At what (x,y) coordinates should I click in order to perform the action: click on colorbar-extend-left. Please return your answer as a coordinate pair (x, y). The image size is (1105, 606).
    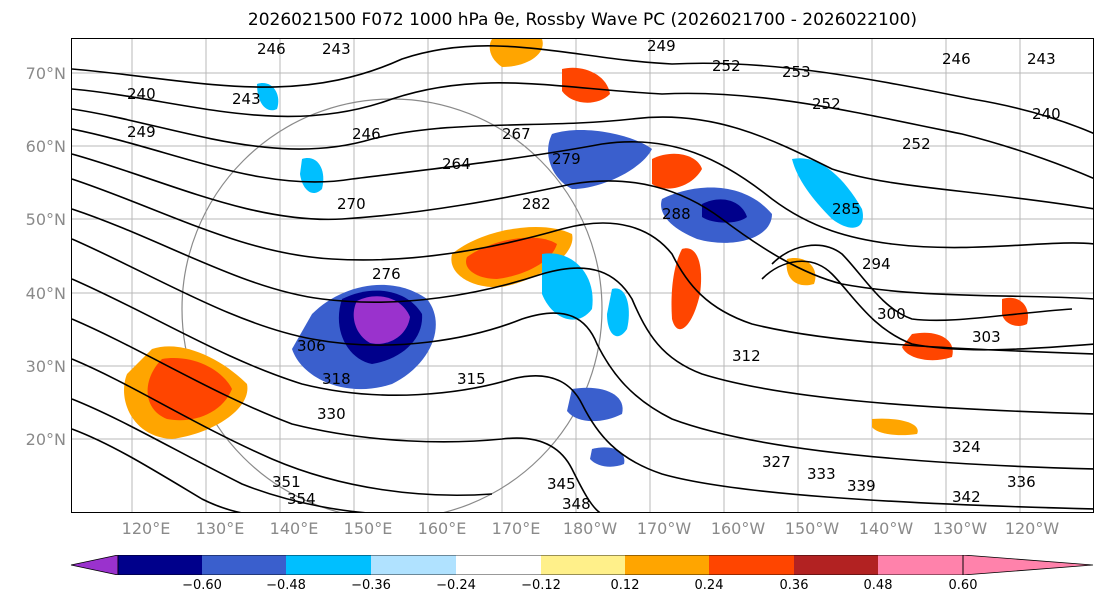
    Looking at the image, I should click on (94, 565).